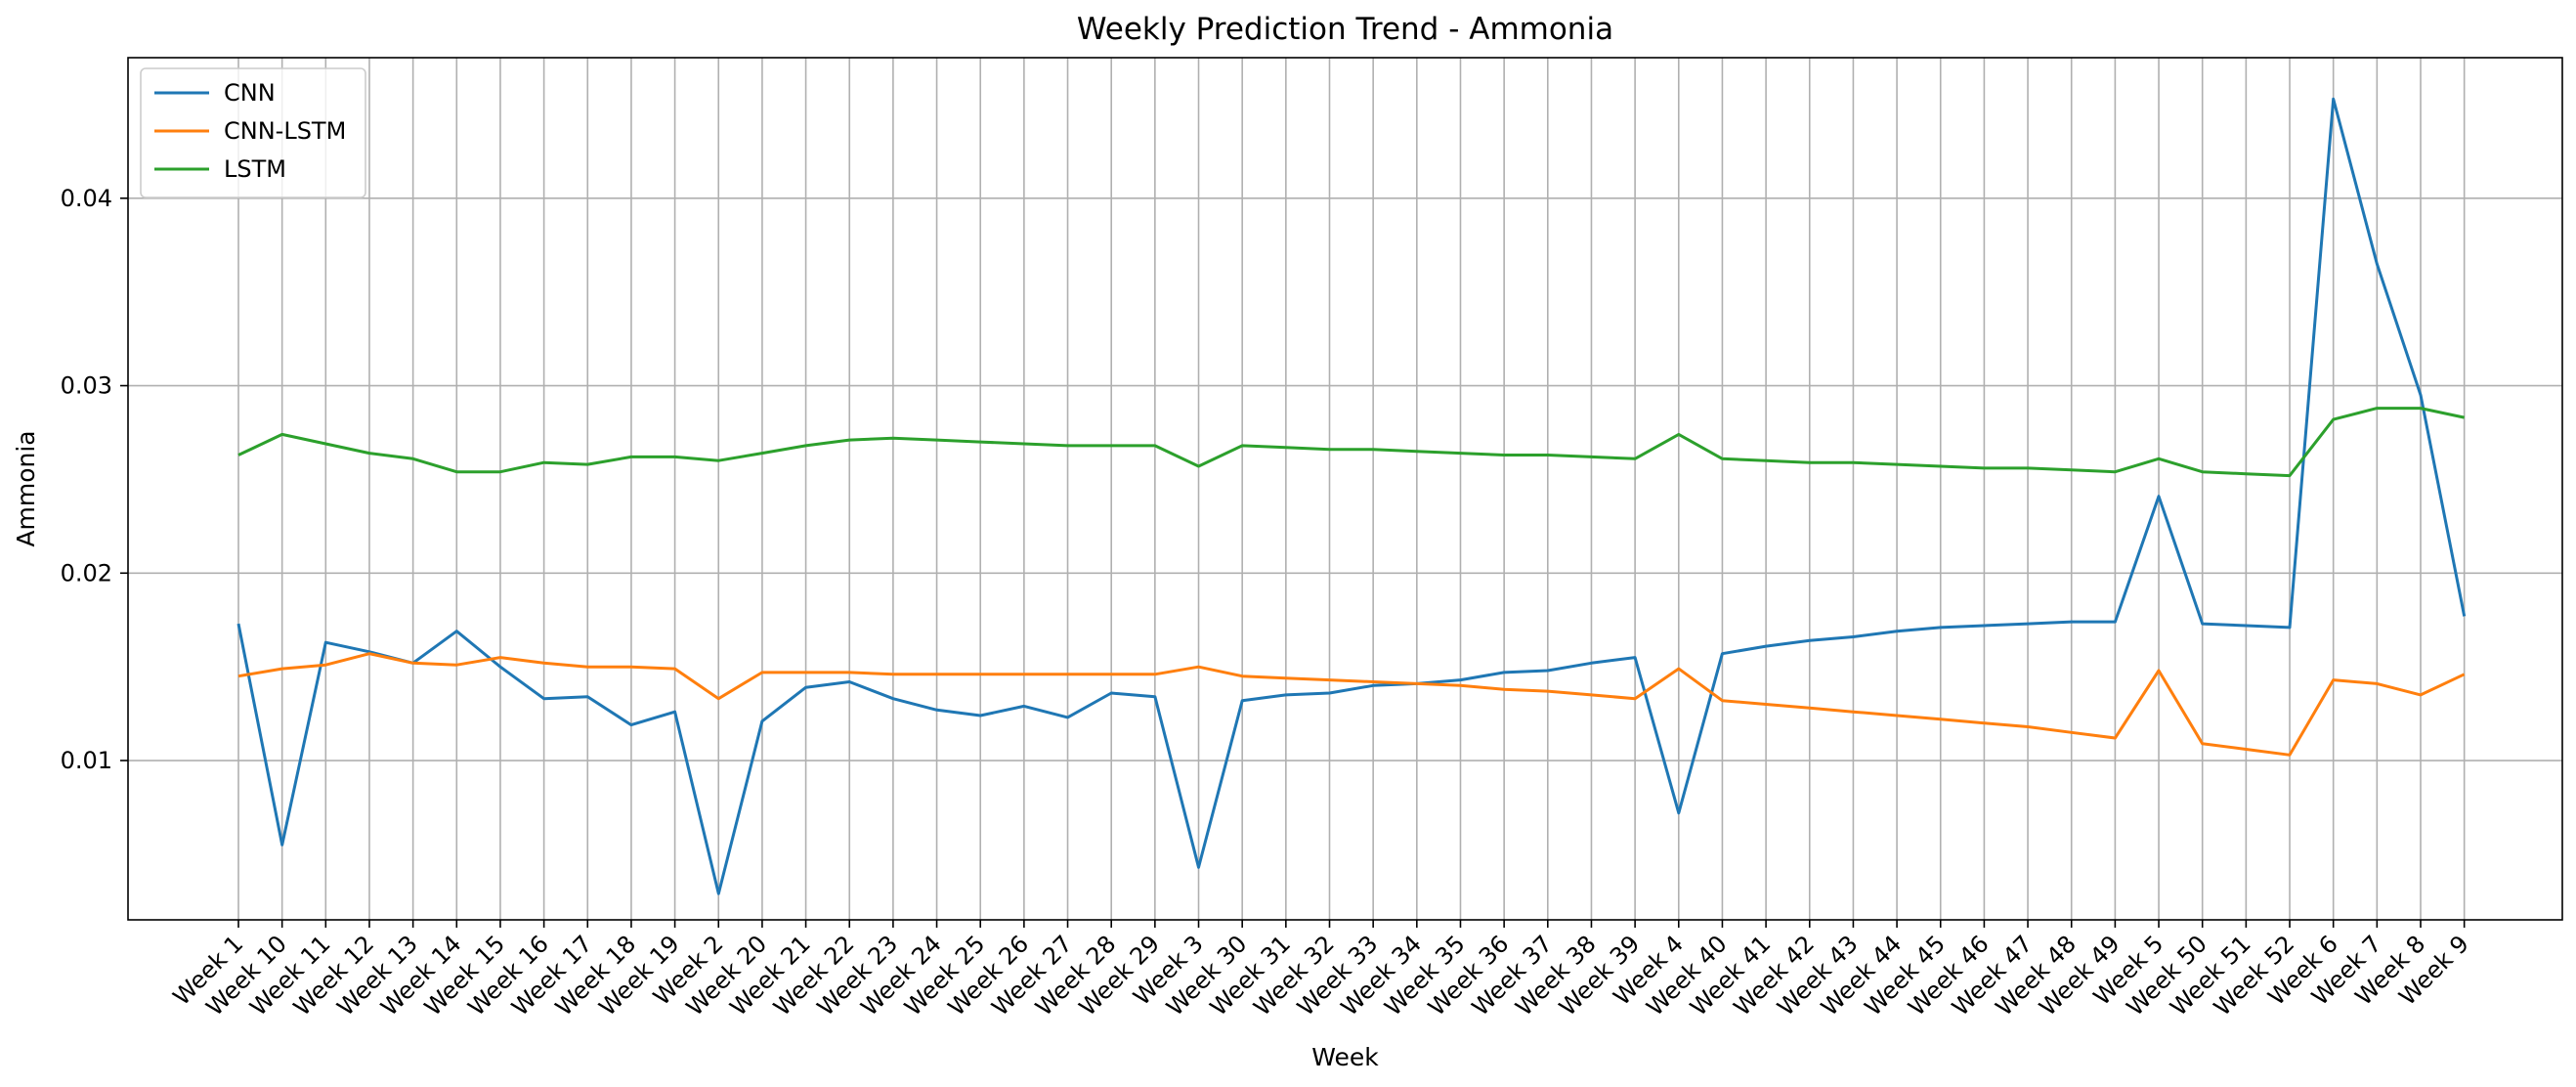 This screenshot has width=2576, height=1087. I want to click on chart-title: Weekly Prediction Trend - Ammonia, so click(1345, 29).